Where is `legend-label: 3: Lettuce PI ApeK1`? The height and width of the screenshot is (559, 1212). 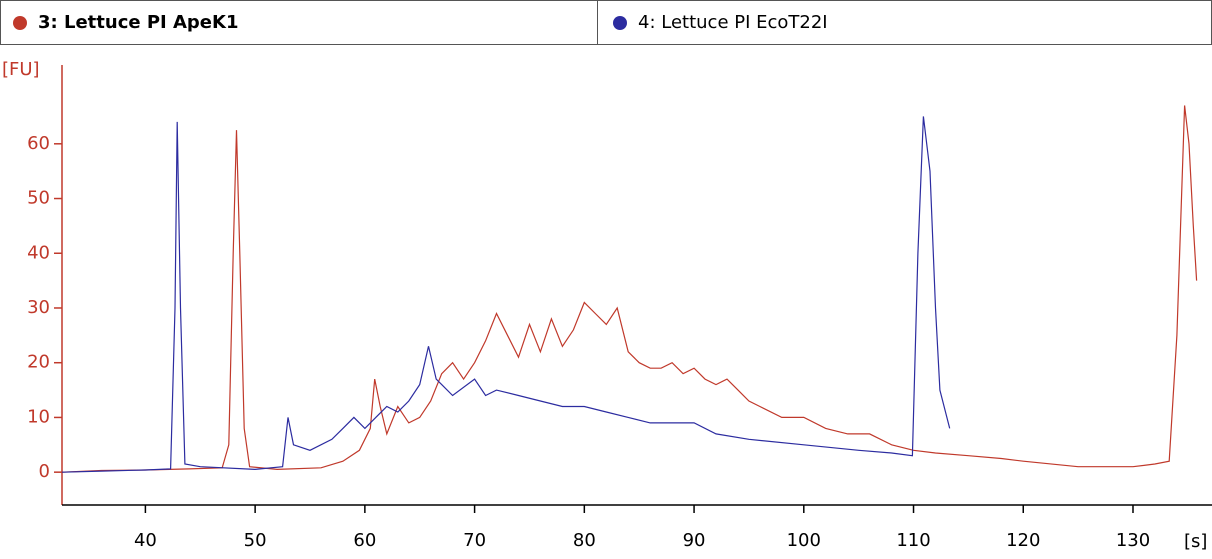
legend-label: 3: Lettuce PI ApeK1 is located at coordinates (138, 22).